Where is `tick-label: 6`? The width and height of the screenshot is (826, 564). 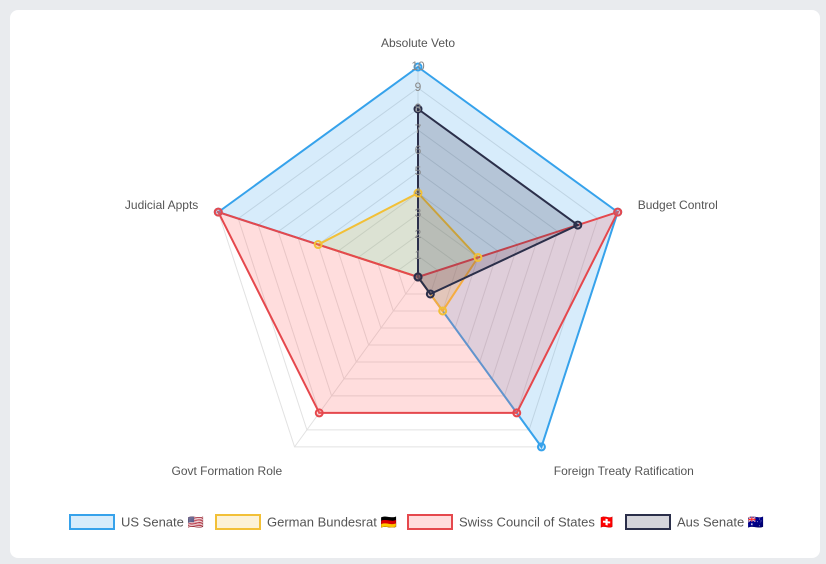
tick-label: 6 is located at coordinates (418, 150).